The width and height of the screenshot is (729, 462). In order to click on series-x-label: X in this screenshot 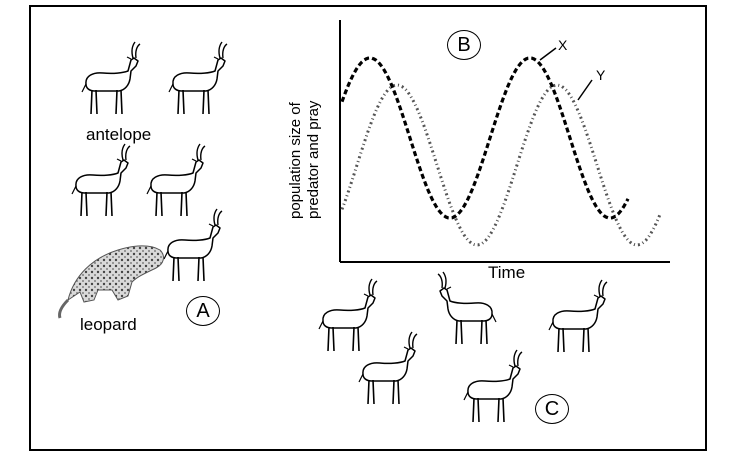, I will do `click(563, 45)`.